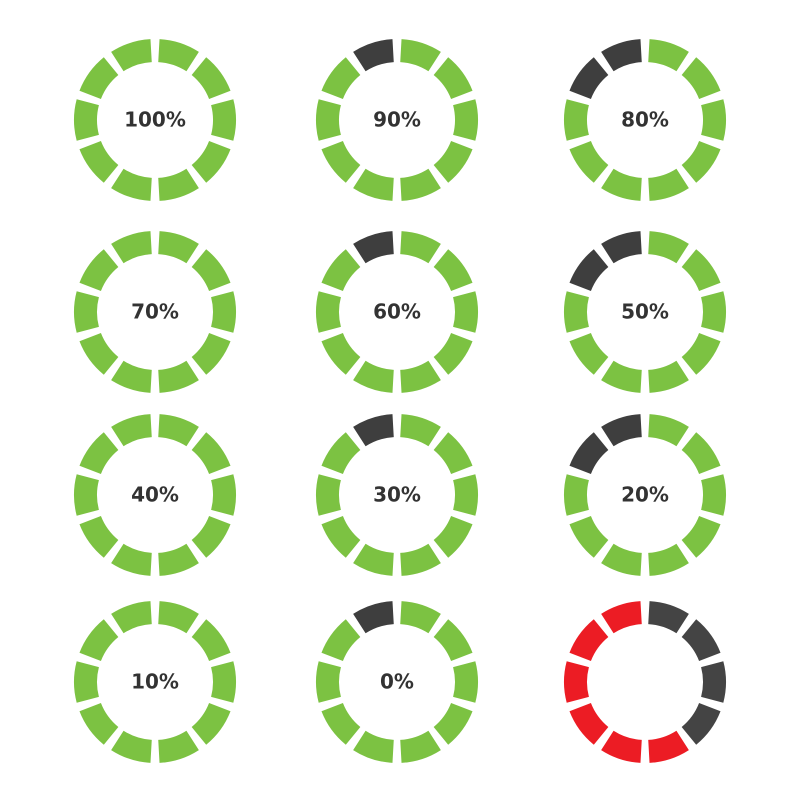 This screenshot has height=800, width=800. What do you see at coordinates (397, 120) in the screenshot?
I see `ring-label: 90%` at bounding box center [397, 120].